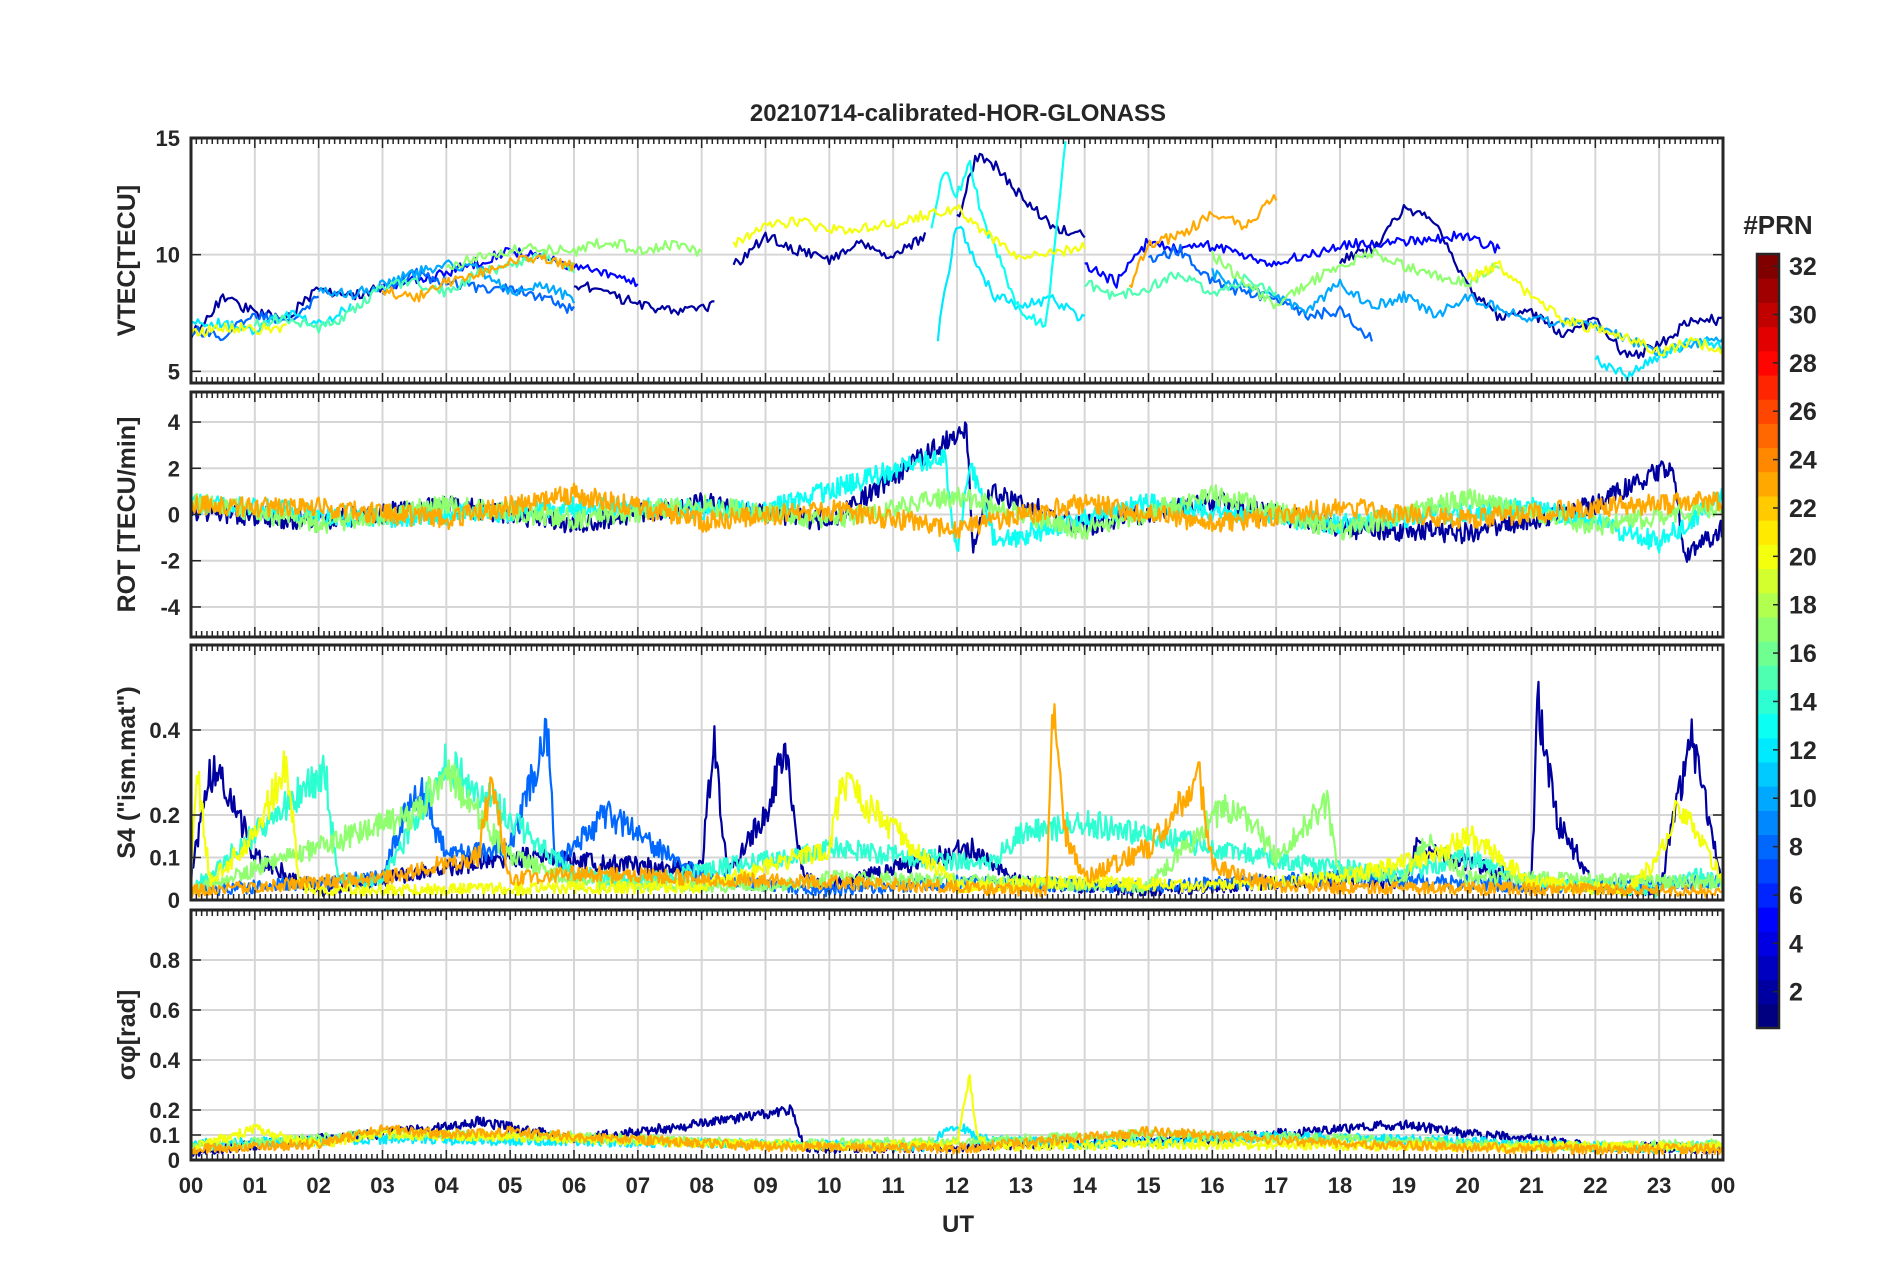  Describe the element at coordinates (1404, 1185) in the screenshot. I see `x-tick-label: 19` at that location.